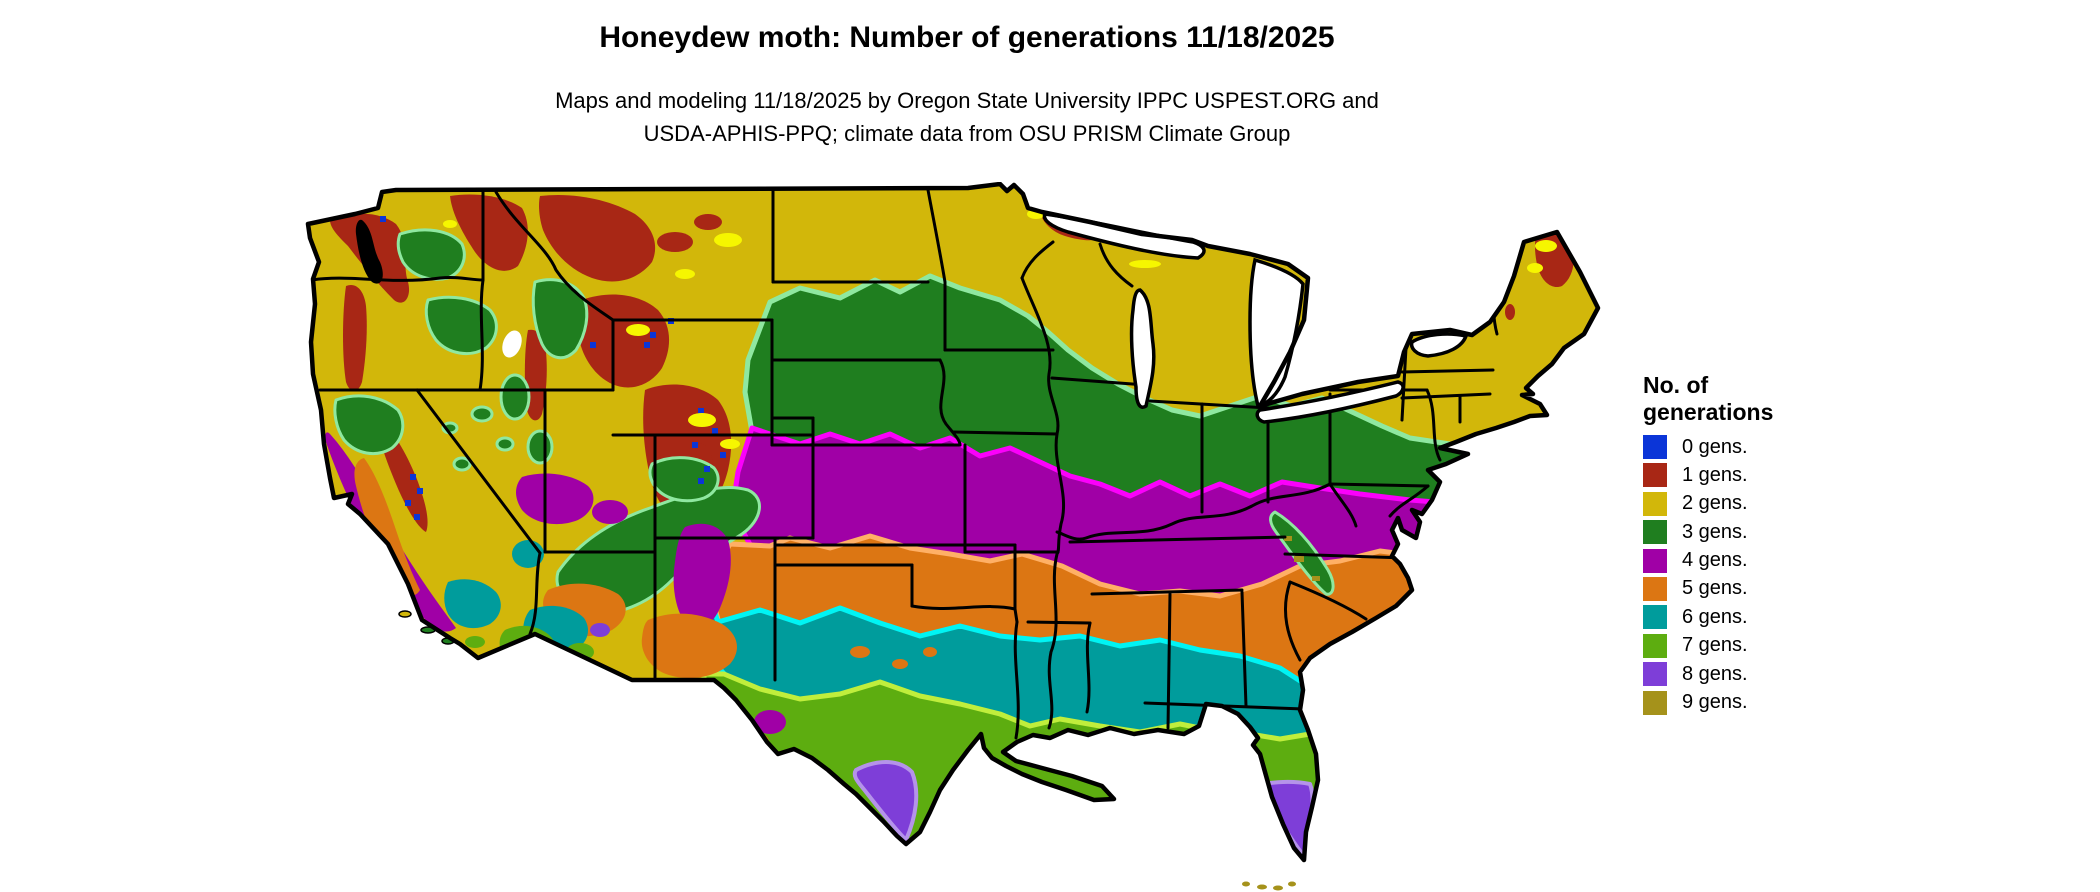 The height and width of the screenshot is (892, 2100). Describe the element at coordinates (1269, 886) in the screenshot. I see `florida-keys-dots` at that location.